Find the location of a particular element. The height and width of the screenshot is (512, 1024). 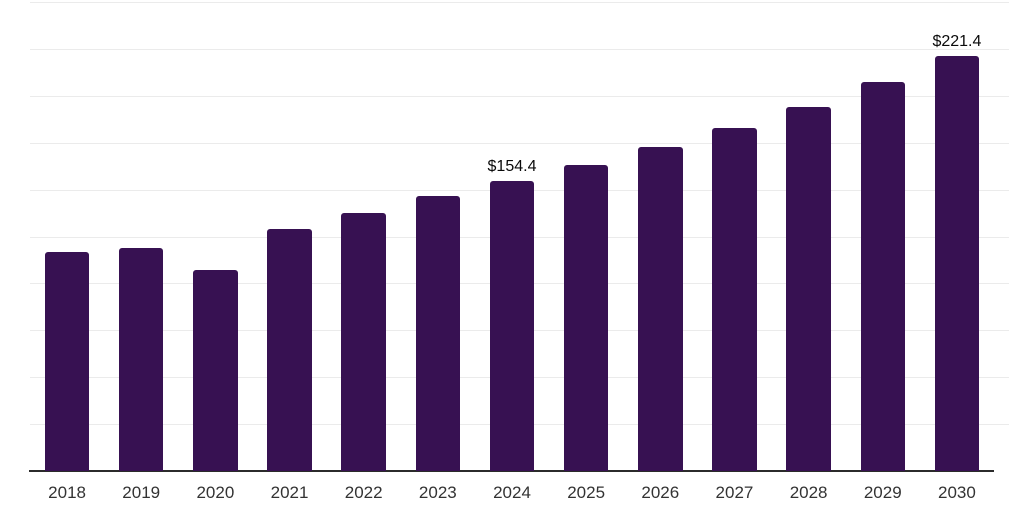

x-tick-label-2018: 2018 is located at coordinates (67, 492).